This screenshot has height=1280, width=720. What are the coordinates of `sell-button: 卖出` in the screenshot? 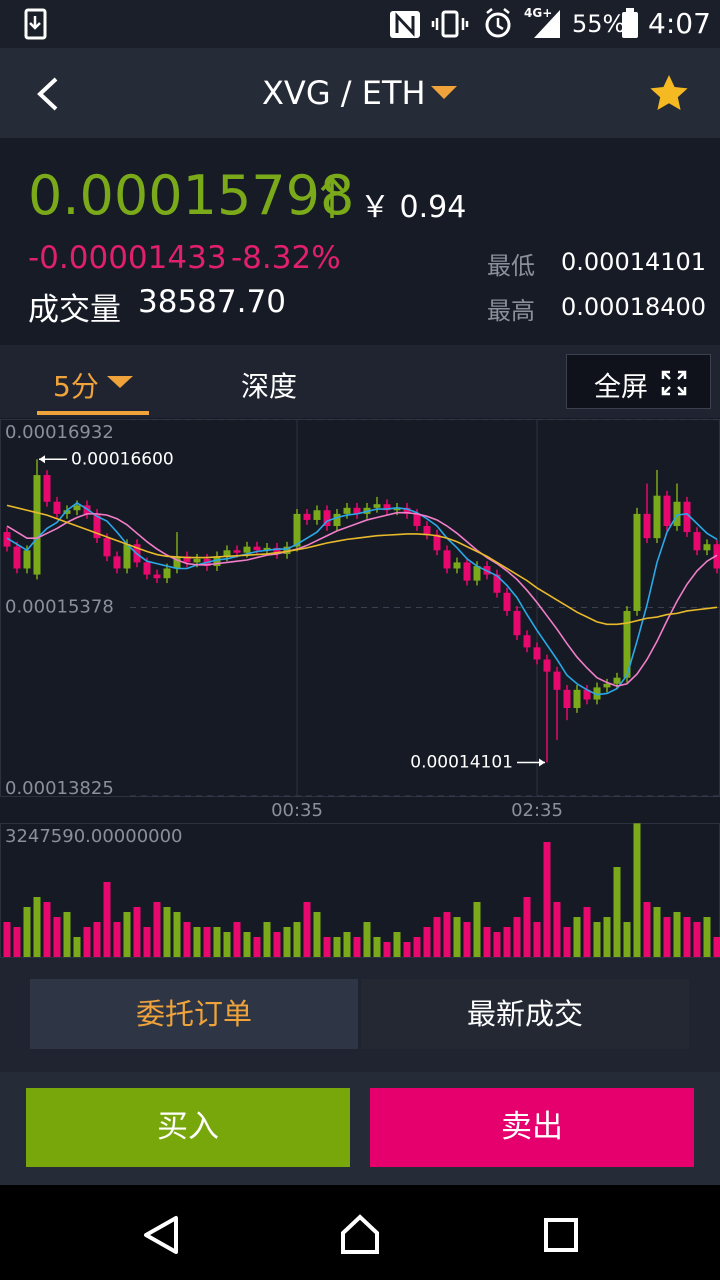 It's located at (532, 1127).